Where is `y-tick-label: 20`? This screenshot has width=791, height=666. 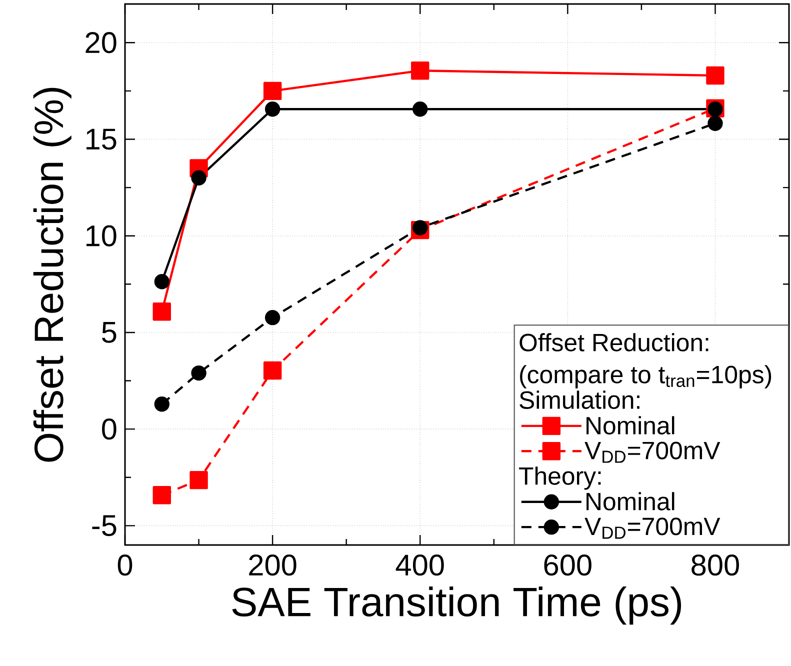 y-tick-label: 20 is located at coordinates (101, 43).